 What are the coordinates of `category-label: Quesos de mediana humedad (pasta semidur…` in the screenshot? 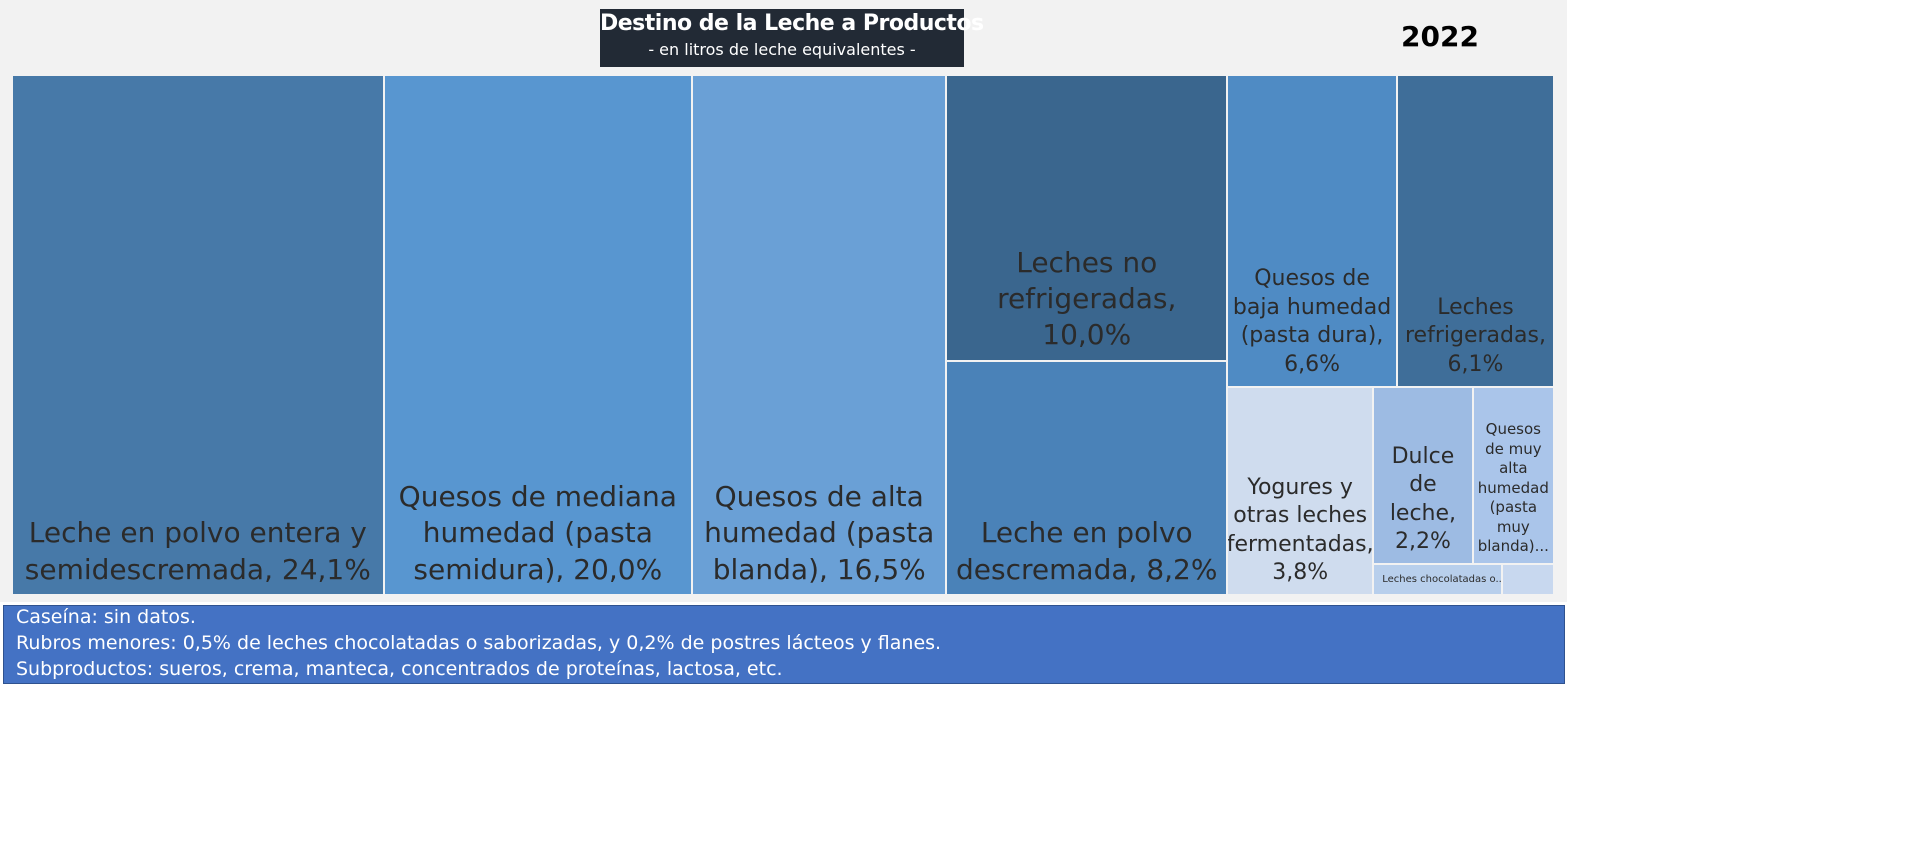 It's located at (538, 533).